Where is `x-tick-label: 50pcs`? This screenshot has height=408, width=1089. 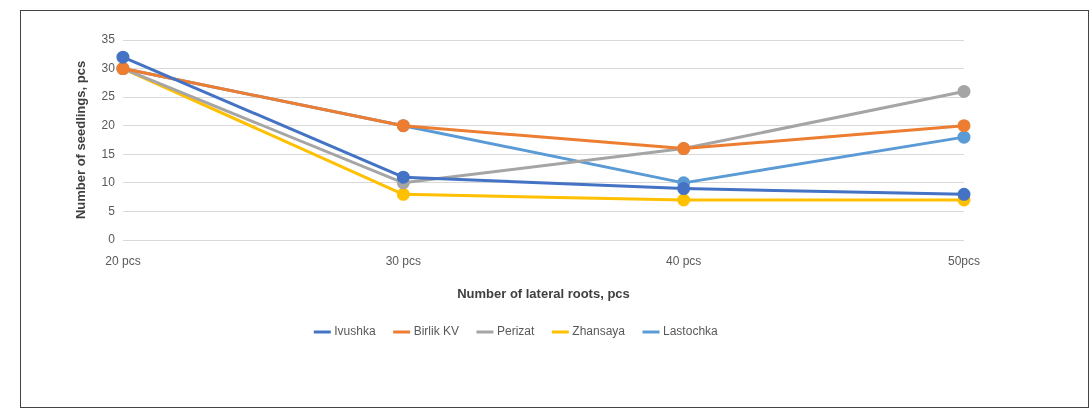
x-tick-label: 50pcs is located at coordinates (964, 260).